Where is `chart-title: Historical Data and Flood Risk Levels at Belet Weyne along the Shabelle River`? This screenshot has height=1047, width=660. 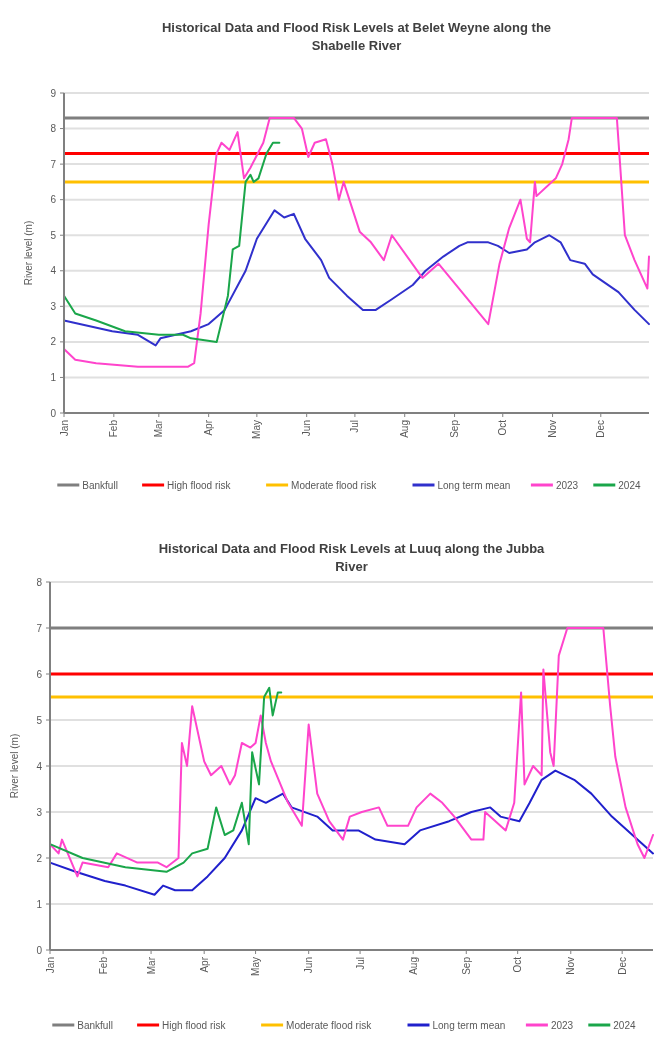
chart-title: Historical Data and Flood Risk Levels at Belet Weyne along the Shabelle River is located at coordinates (356, 36).